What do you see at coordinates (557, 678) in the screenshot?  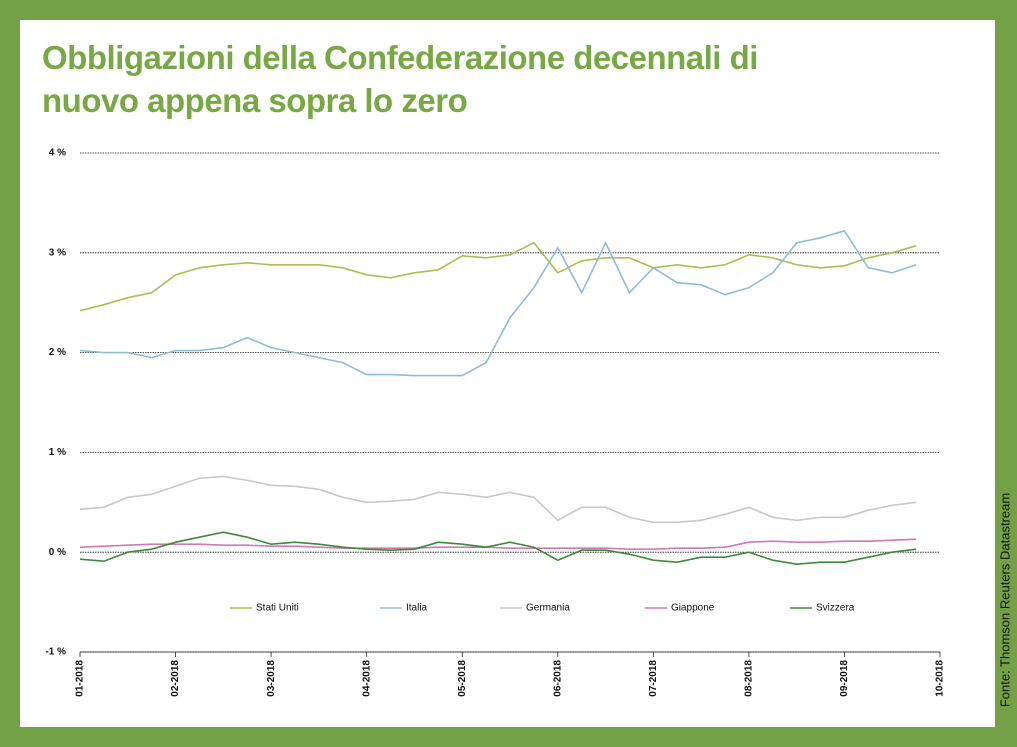 I see `x-tick-label: 06-2018` at bounding box center [557, 678].